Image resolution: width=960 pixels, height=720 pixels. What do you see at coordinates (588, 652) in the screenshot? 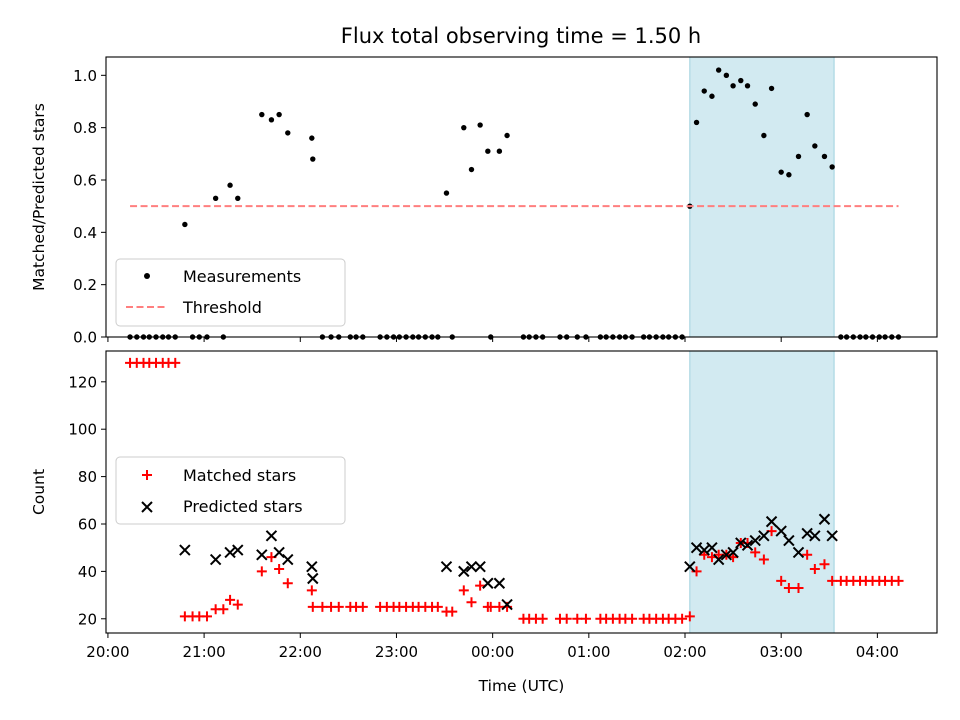
I see `x-tick-label: 01:00` at bounding box center [588, 652].